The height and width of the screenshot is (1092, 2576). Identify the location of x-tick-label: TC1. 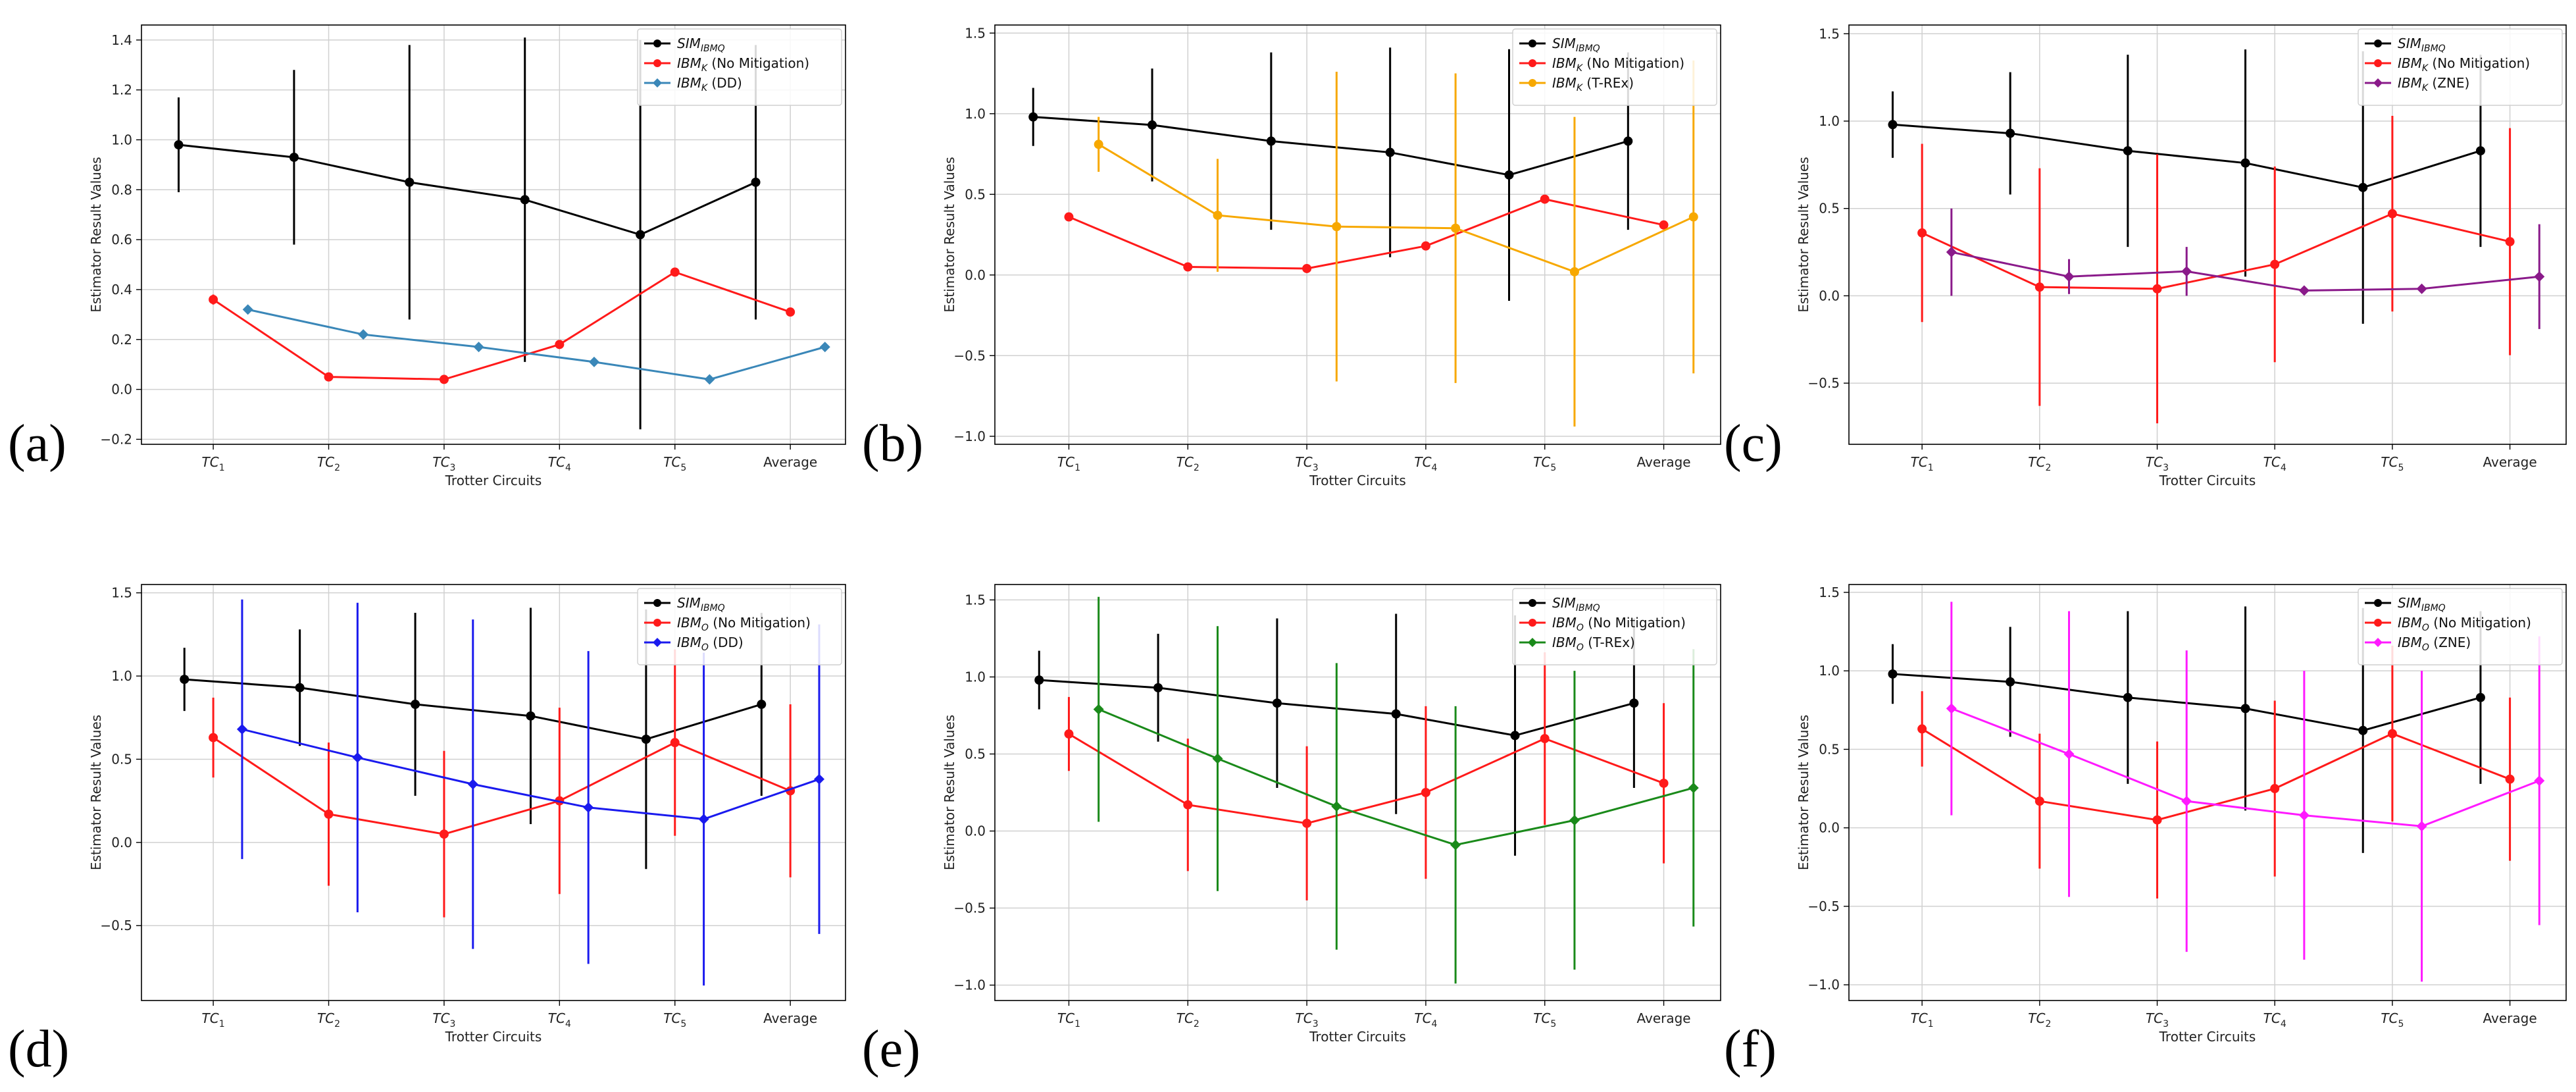
(1922, 1019).